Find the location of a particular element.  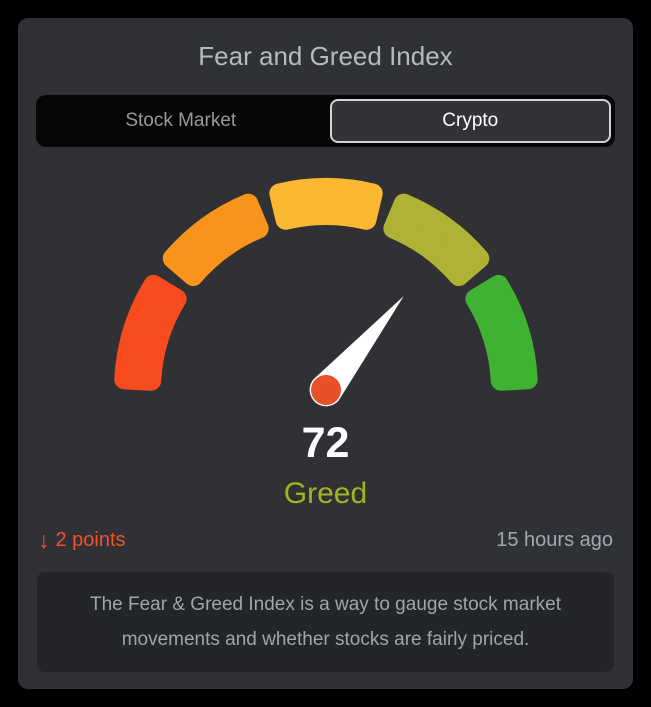

index-value: 72 is located at coordinates (325, 443).